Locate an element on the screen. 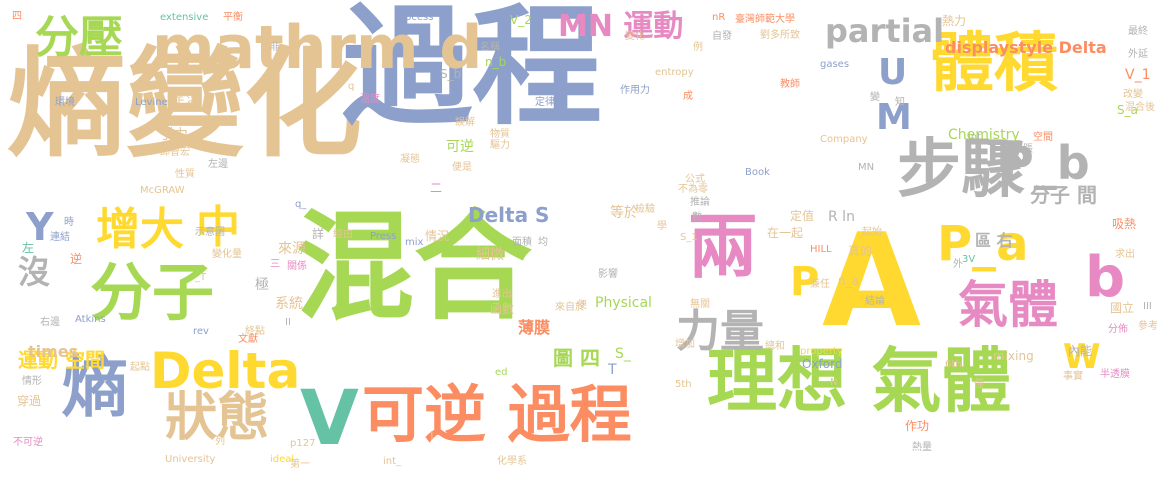  word-60: 內能 is located at coordinates (1080, 351).